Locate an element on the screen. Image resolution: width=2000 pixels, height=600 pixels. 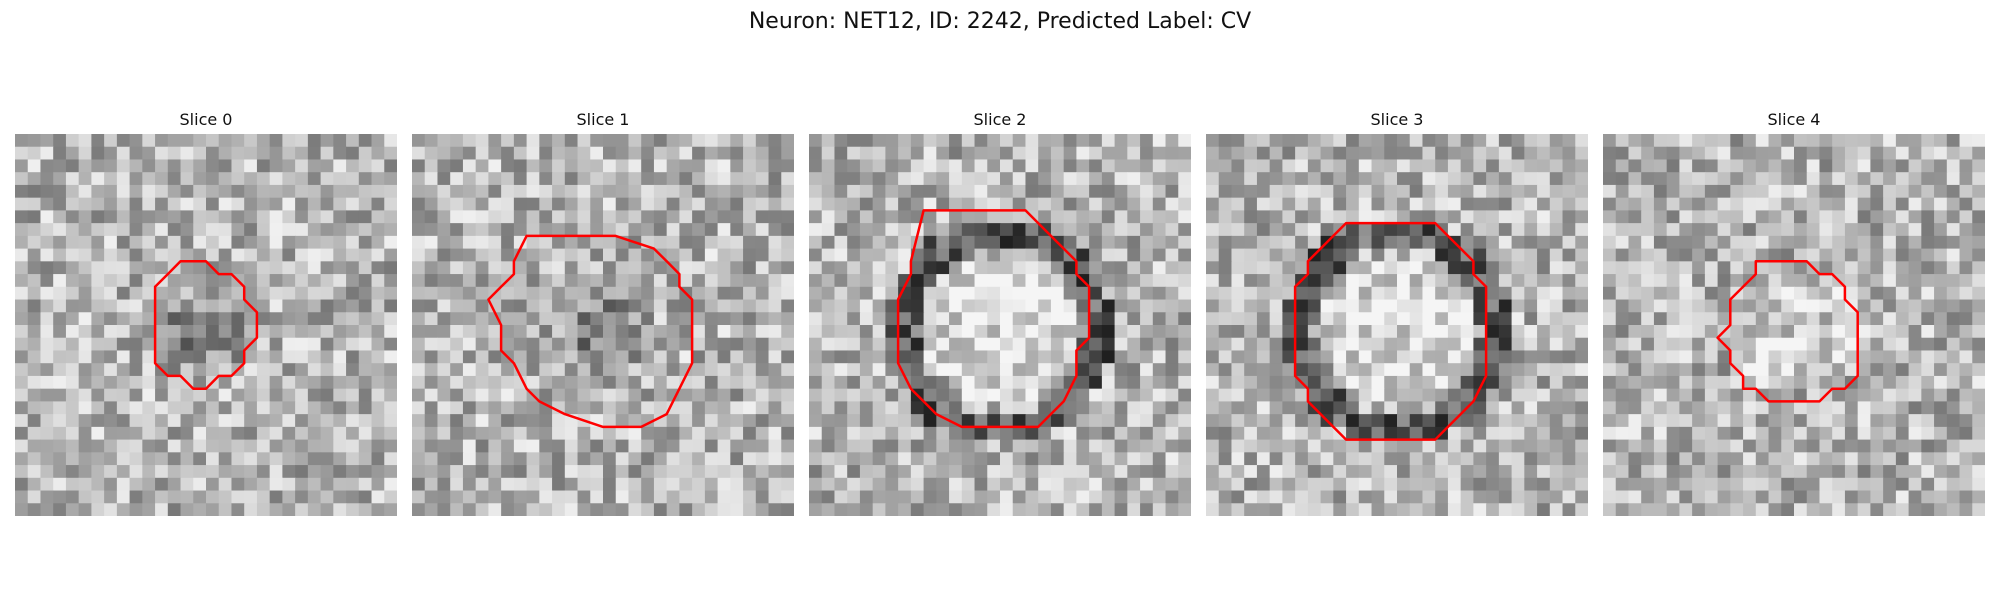
slice-title: Slice 3 is located at coordinates (1397, 119).